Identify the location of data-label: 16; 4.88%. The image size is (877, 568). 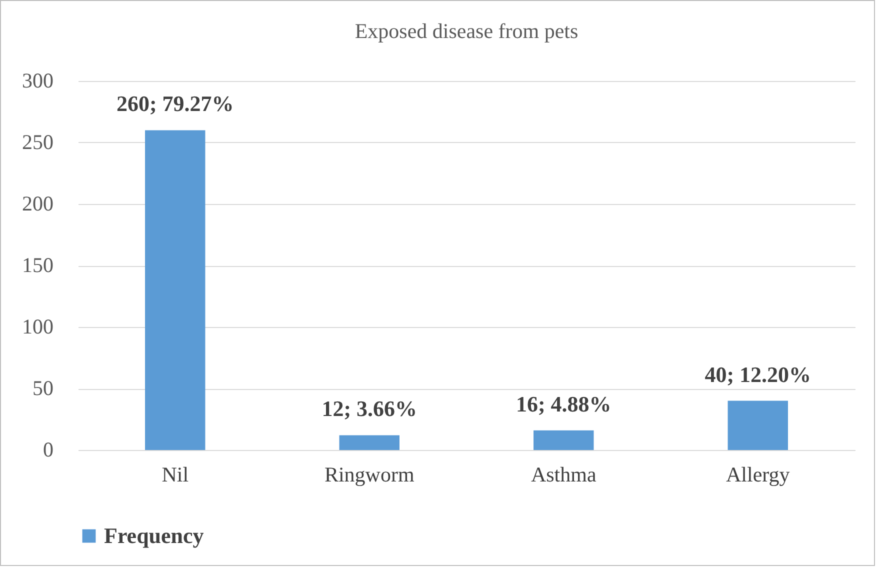
(564, 403).